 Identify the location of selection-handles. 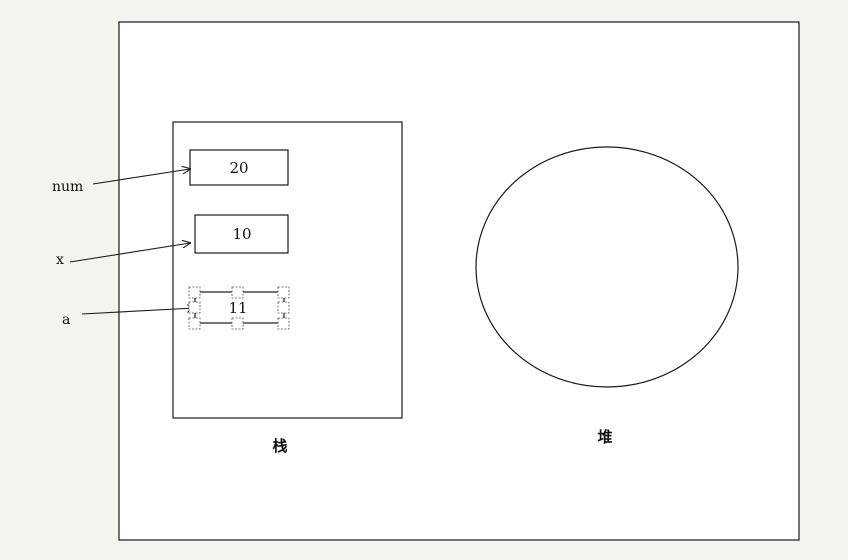
(239, 308).